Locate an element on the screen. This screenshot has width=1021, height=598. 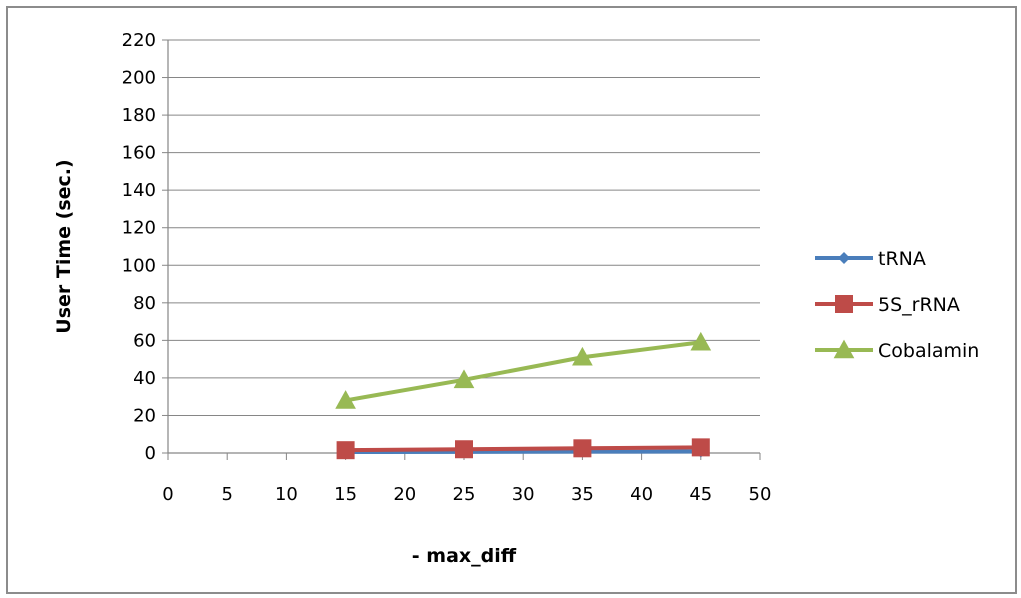
x-tick-label: 30 is located at coordinates (523, 494).